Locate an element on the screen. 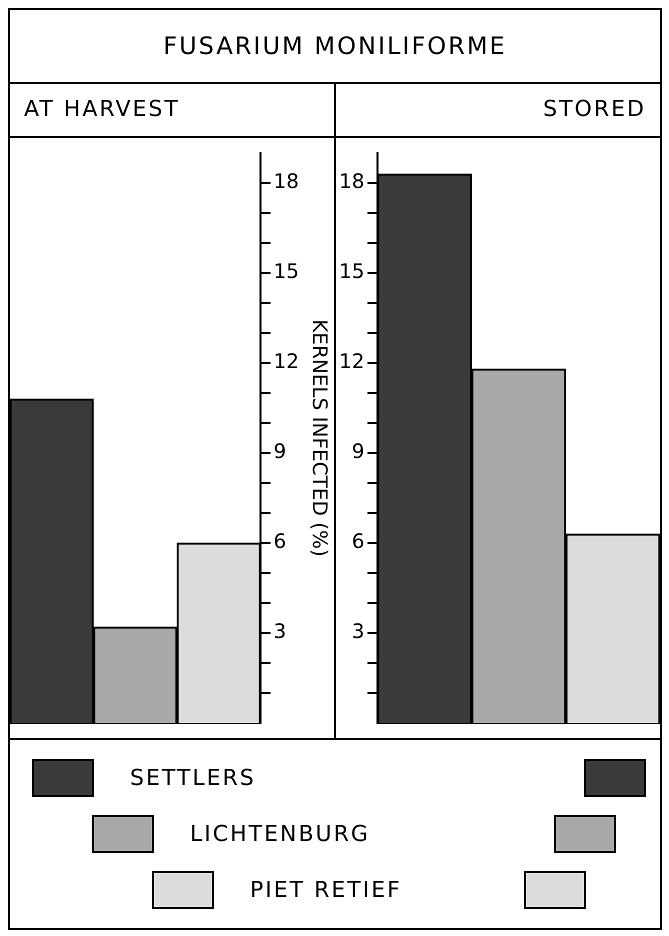 Image resolution: width=669 pixels, height=936 pixels. chart-subtitle: STORED is located at coordinates (498, 111).